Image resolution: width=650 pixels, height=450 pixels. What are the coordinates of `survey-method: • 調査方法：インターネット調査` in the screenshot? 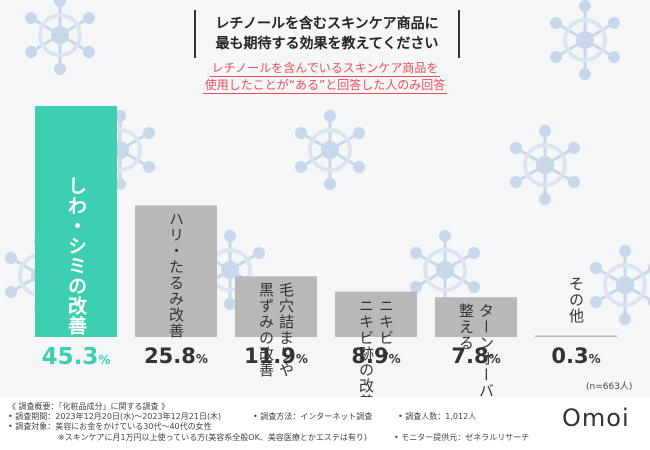 It's located at (313, 416).